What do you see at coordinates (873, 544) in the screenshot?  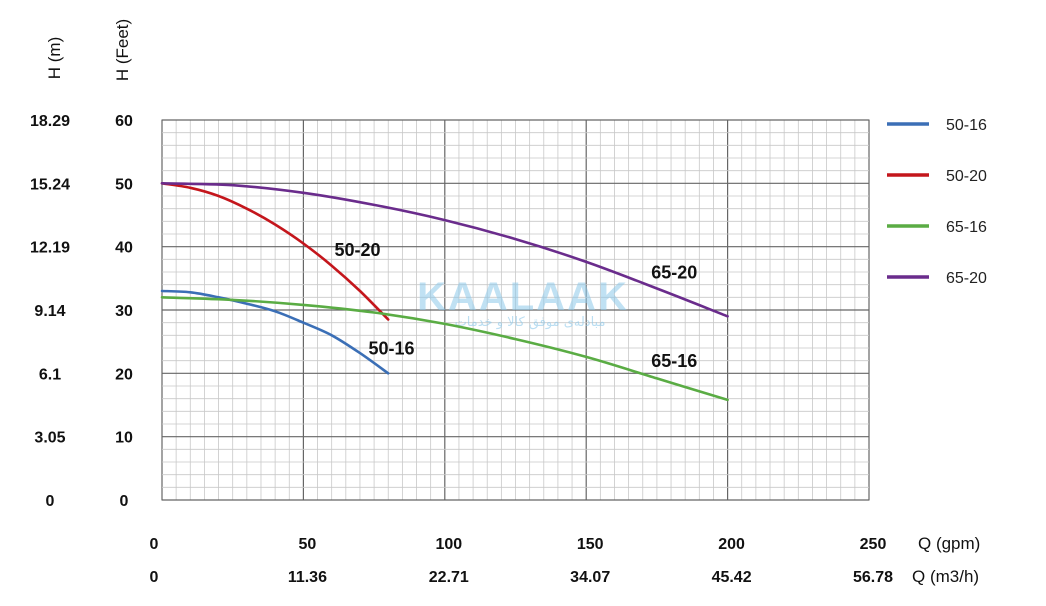 I see `x-tick-gpm: 250` at bounding box center [873, 544].